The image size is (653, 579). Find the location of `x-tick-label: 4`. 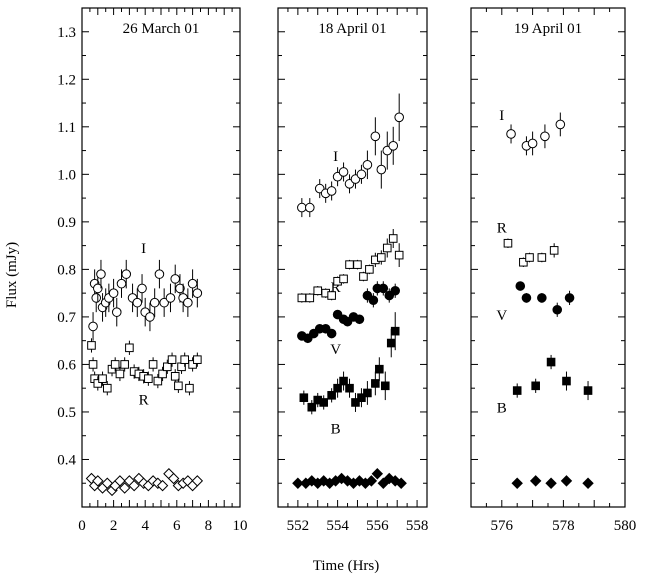

x-tick-label: 4 is located at coordinates (145, 526).